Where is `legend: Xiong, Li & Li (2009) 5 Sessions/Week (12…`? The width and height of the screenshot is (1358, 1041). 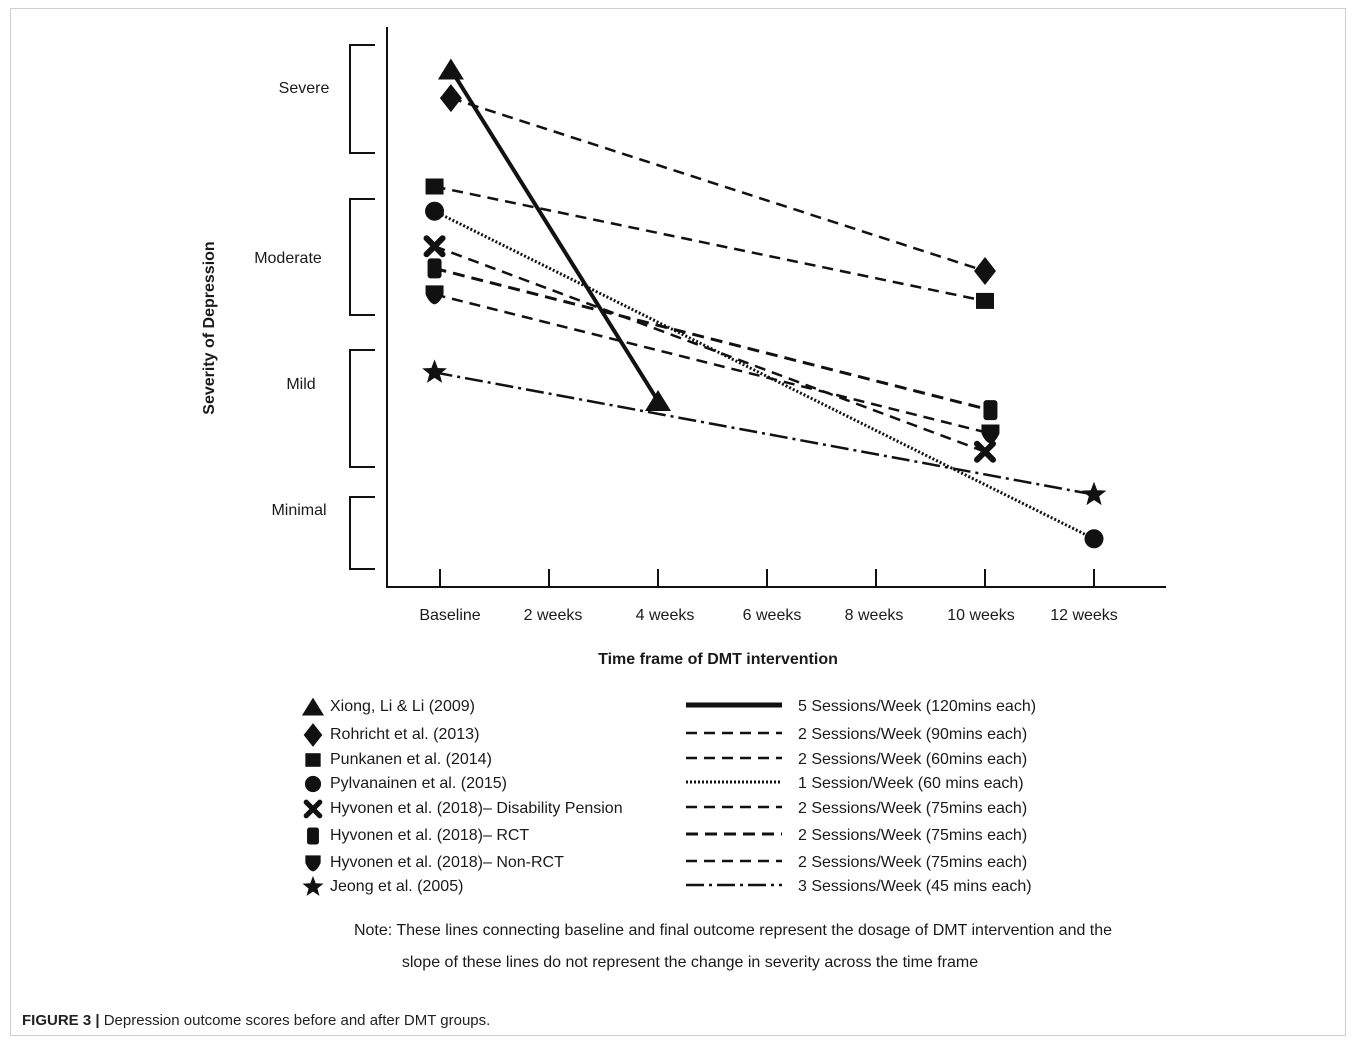
legend: Xiong, Li & Li (2009) 5 Sessions/Week (12… is located at coordinates (668, 796).